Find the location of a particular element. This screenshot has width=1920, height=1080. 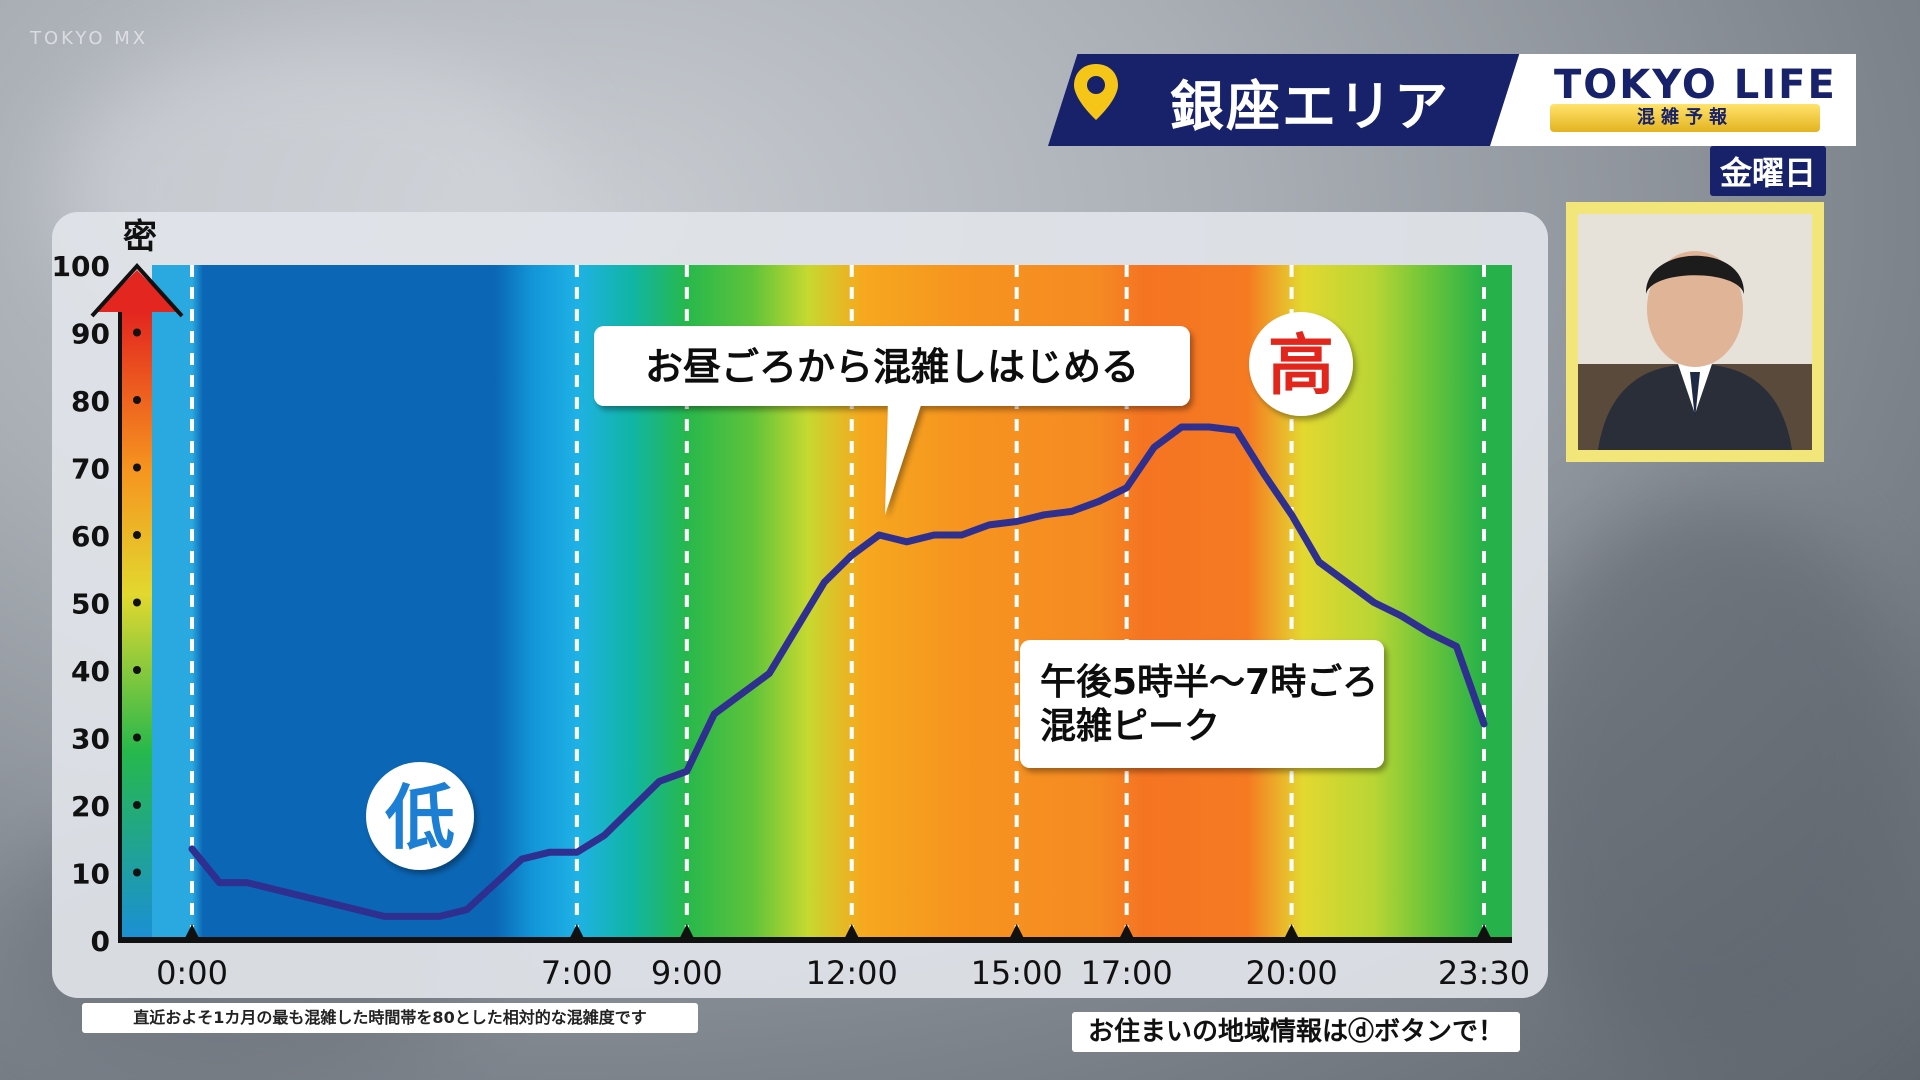

y-tick-label: 70 is located at coordinates (90, 469).